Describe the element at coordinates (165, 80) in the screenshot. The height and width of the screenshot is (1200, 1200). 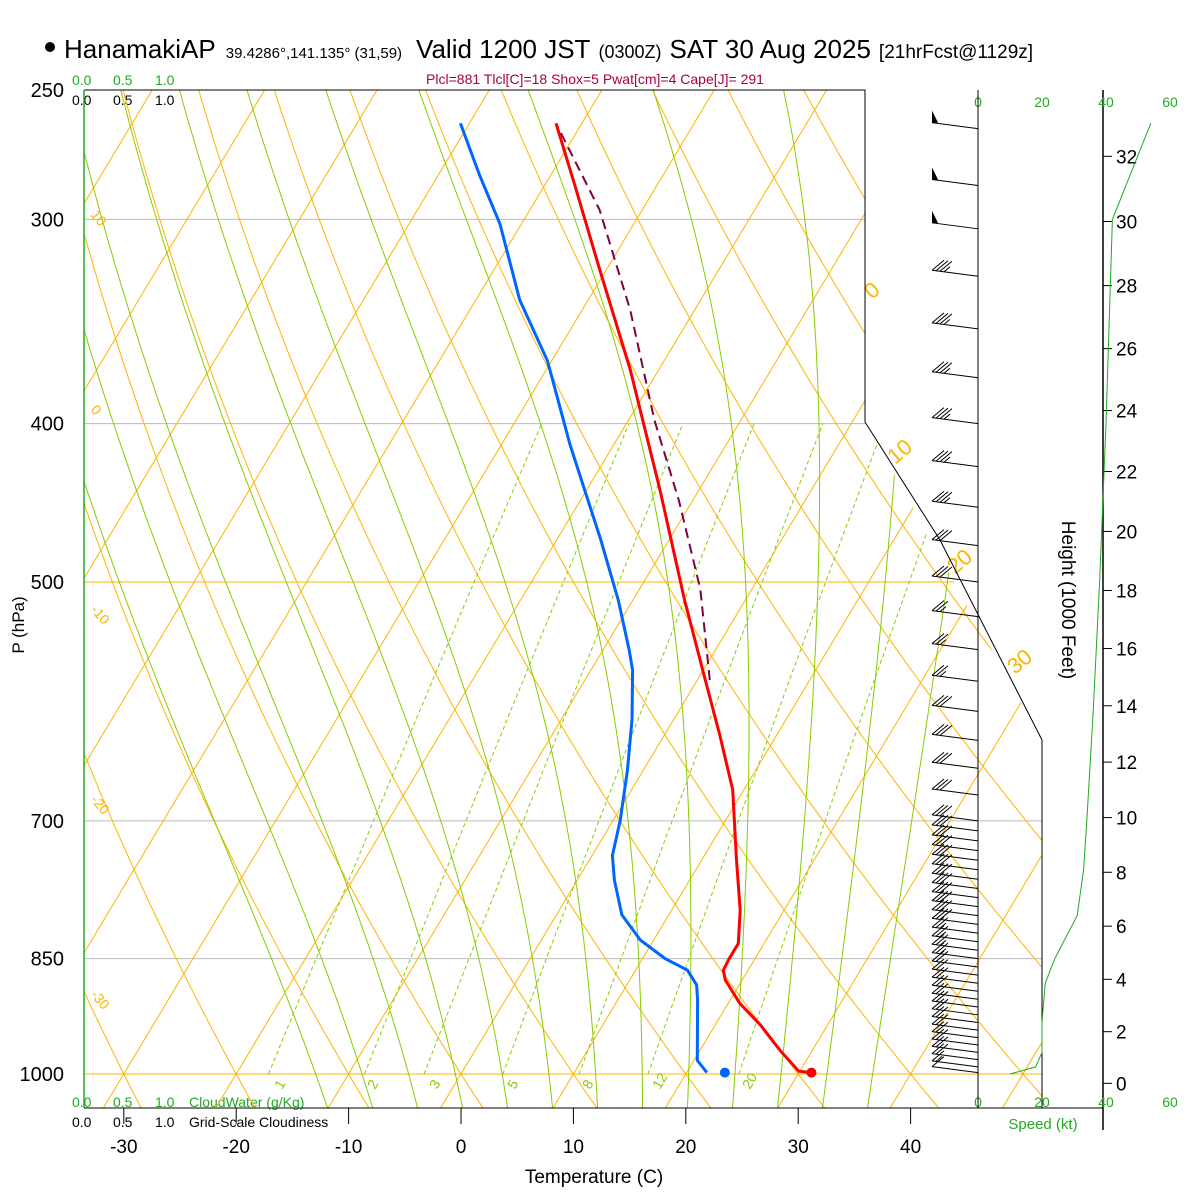
I see `cloud-top-green-2: 1.0` at that location.